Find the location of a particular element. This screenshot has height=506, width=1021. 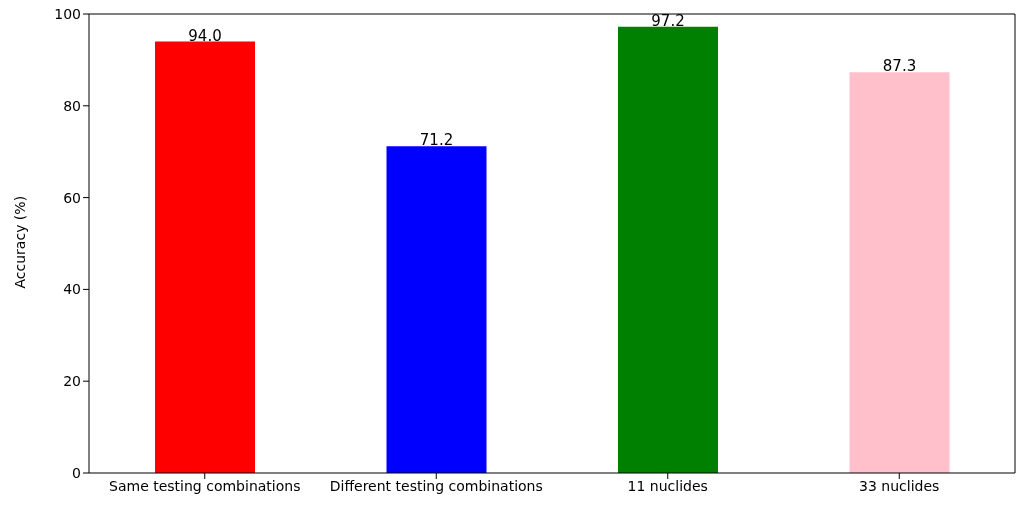

y-tick-label: 40 is located at coordinates (72, 289).